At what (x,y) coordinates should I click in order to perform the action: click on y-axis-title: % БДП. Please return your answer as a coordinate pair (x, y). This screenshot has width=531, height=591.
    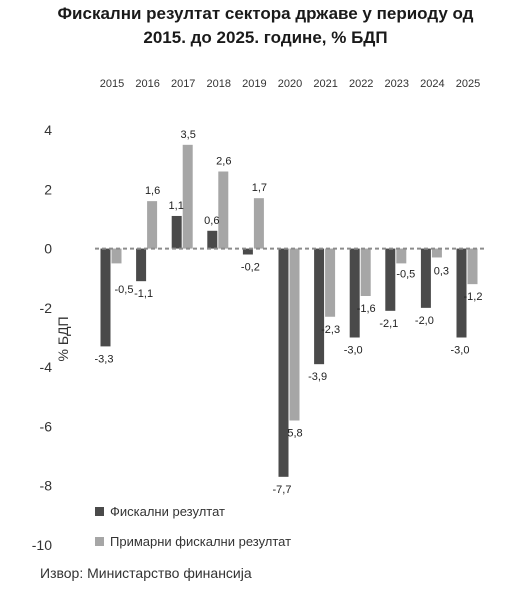
    Looking at the image, I should click on (63, 338).